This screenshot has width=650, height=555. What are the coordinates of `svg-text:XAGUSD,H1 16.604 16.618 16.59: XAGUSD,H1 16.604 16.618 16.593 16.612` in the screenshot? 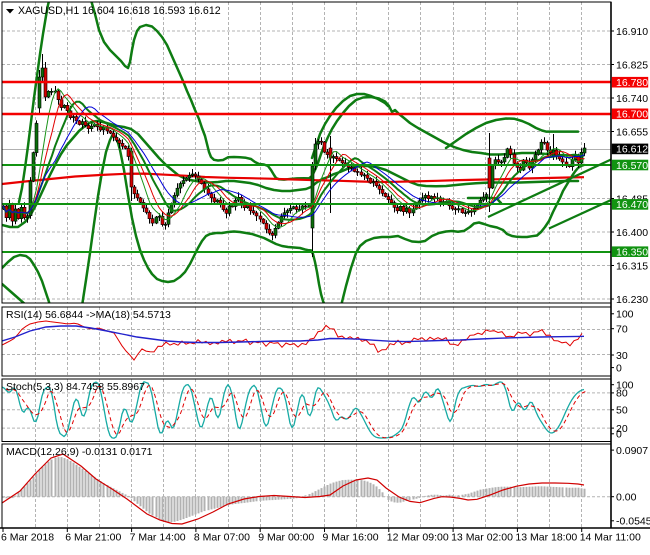 It's located at (119, 11).